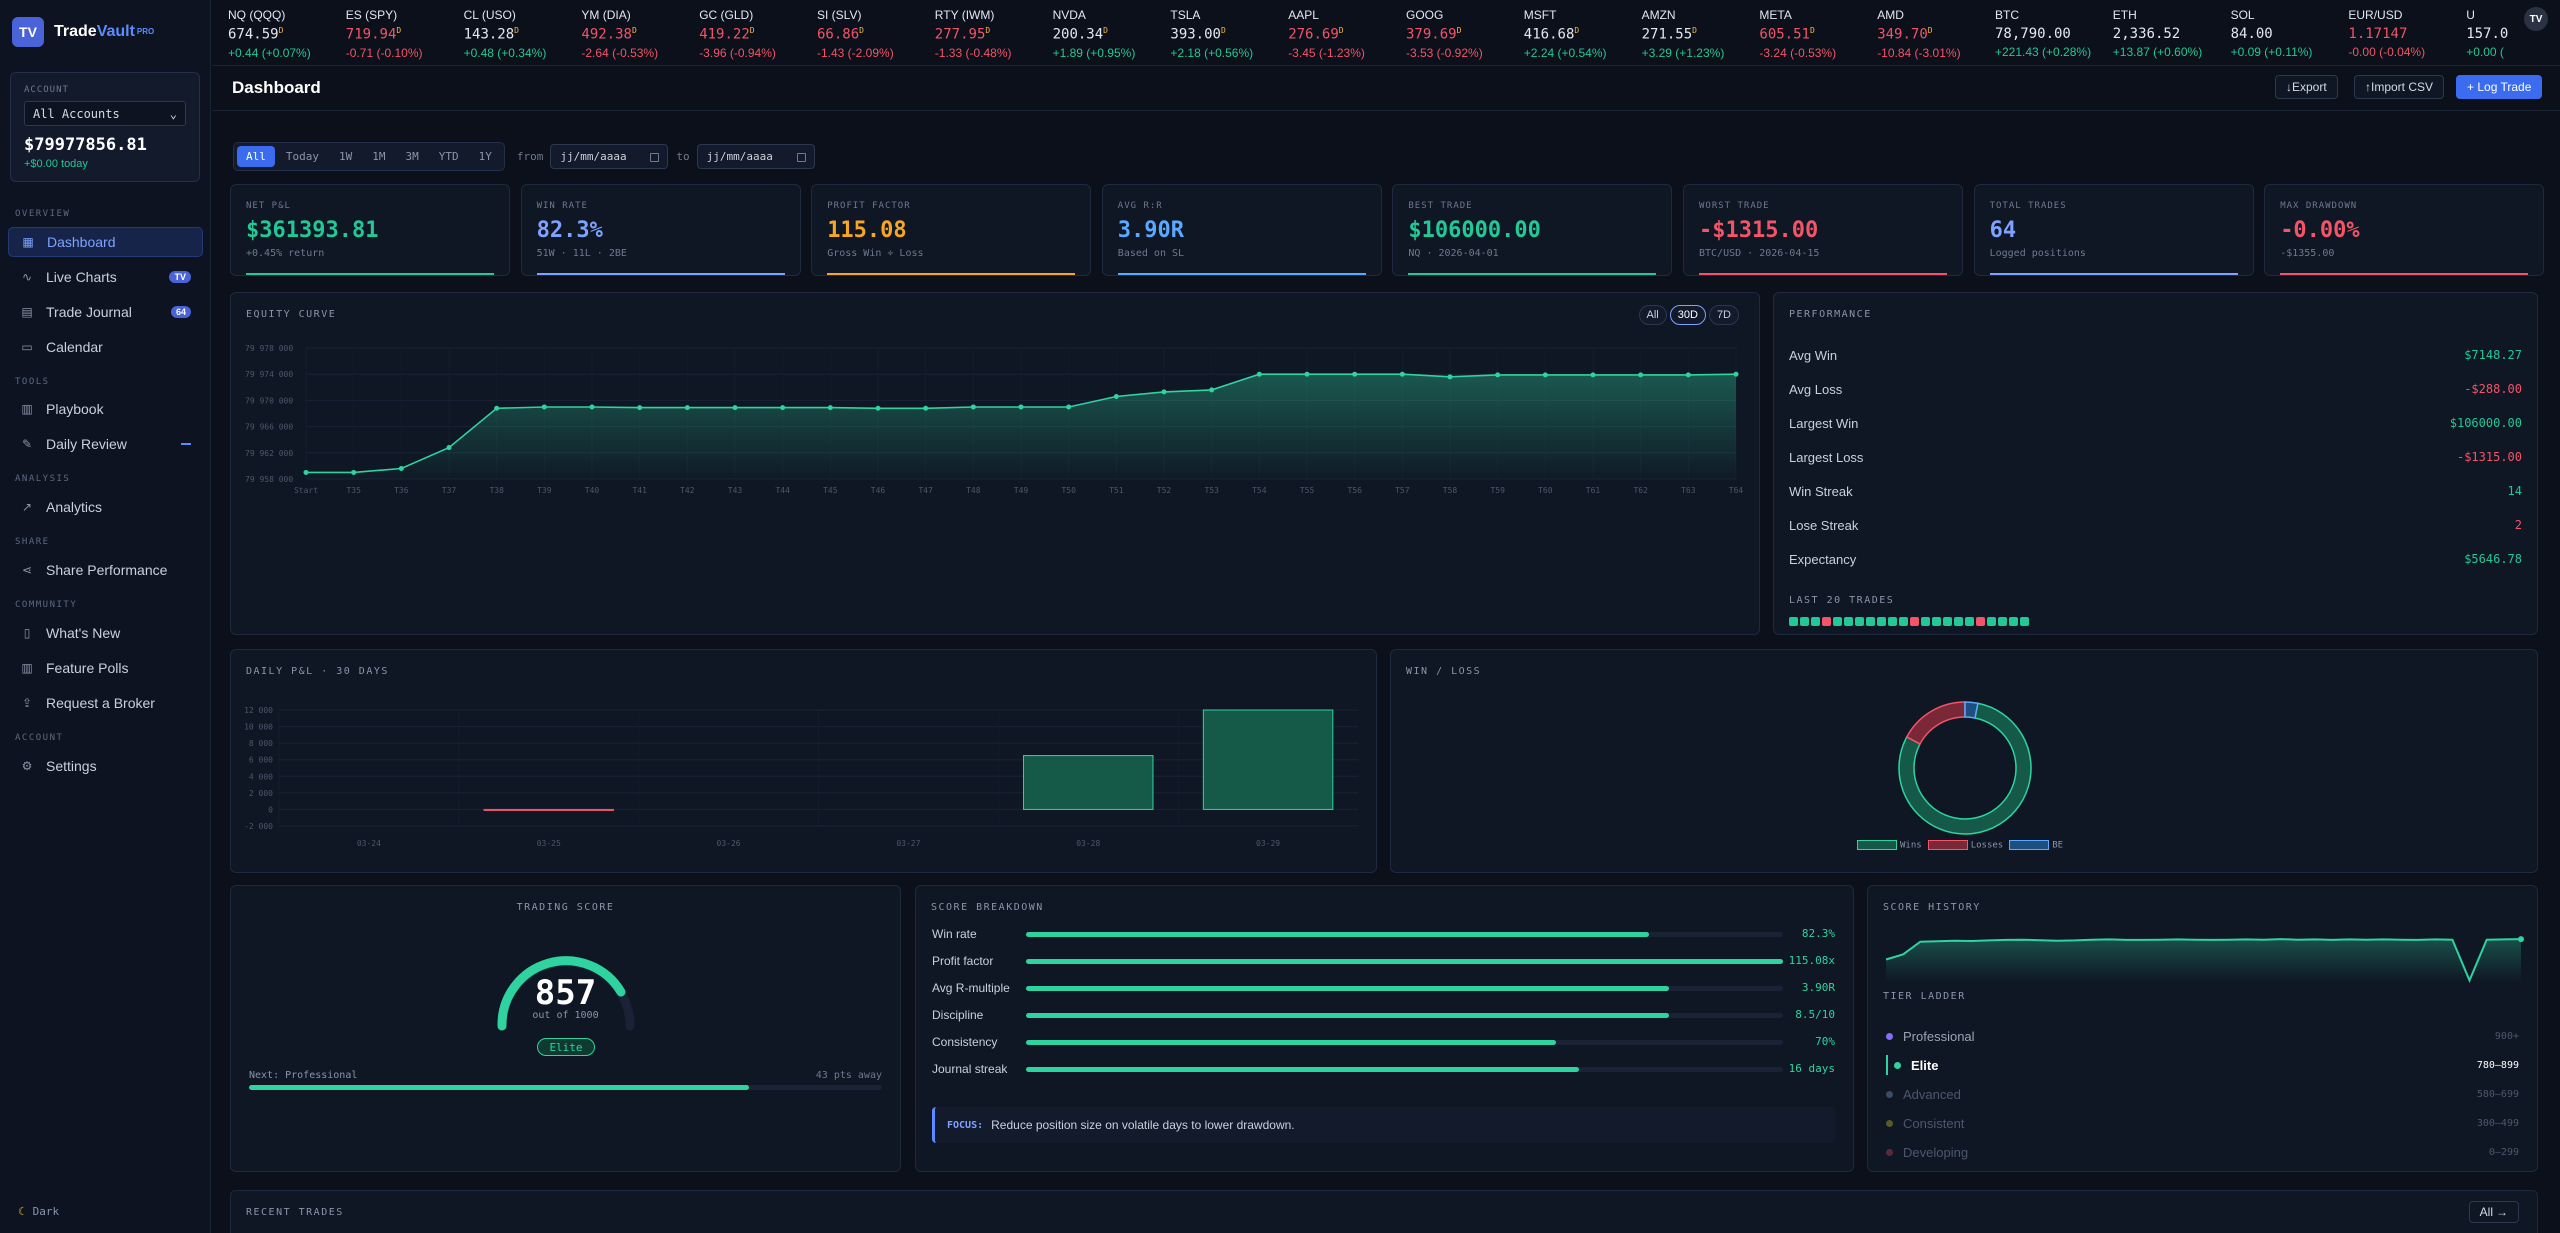 This screenshot has width=2560, height=1233. Describe the element at coordinates (1825, 1041) in the screenshot. I see `breakdown-value: 70%` at that location.